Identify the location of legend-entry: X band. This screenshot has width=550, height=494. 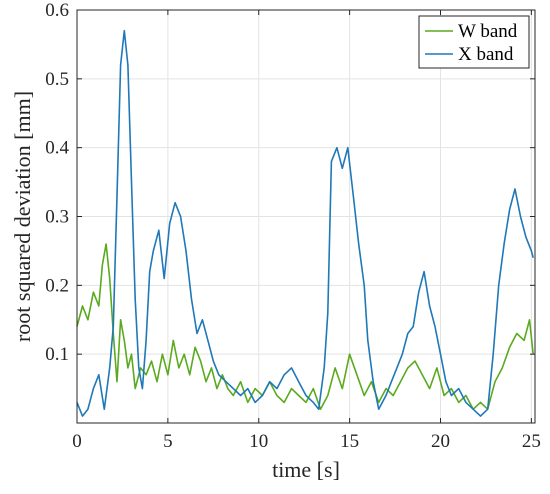
(486, 54).